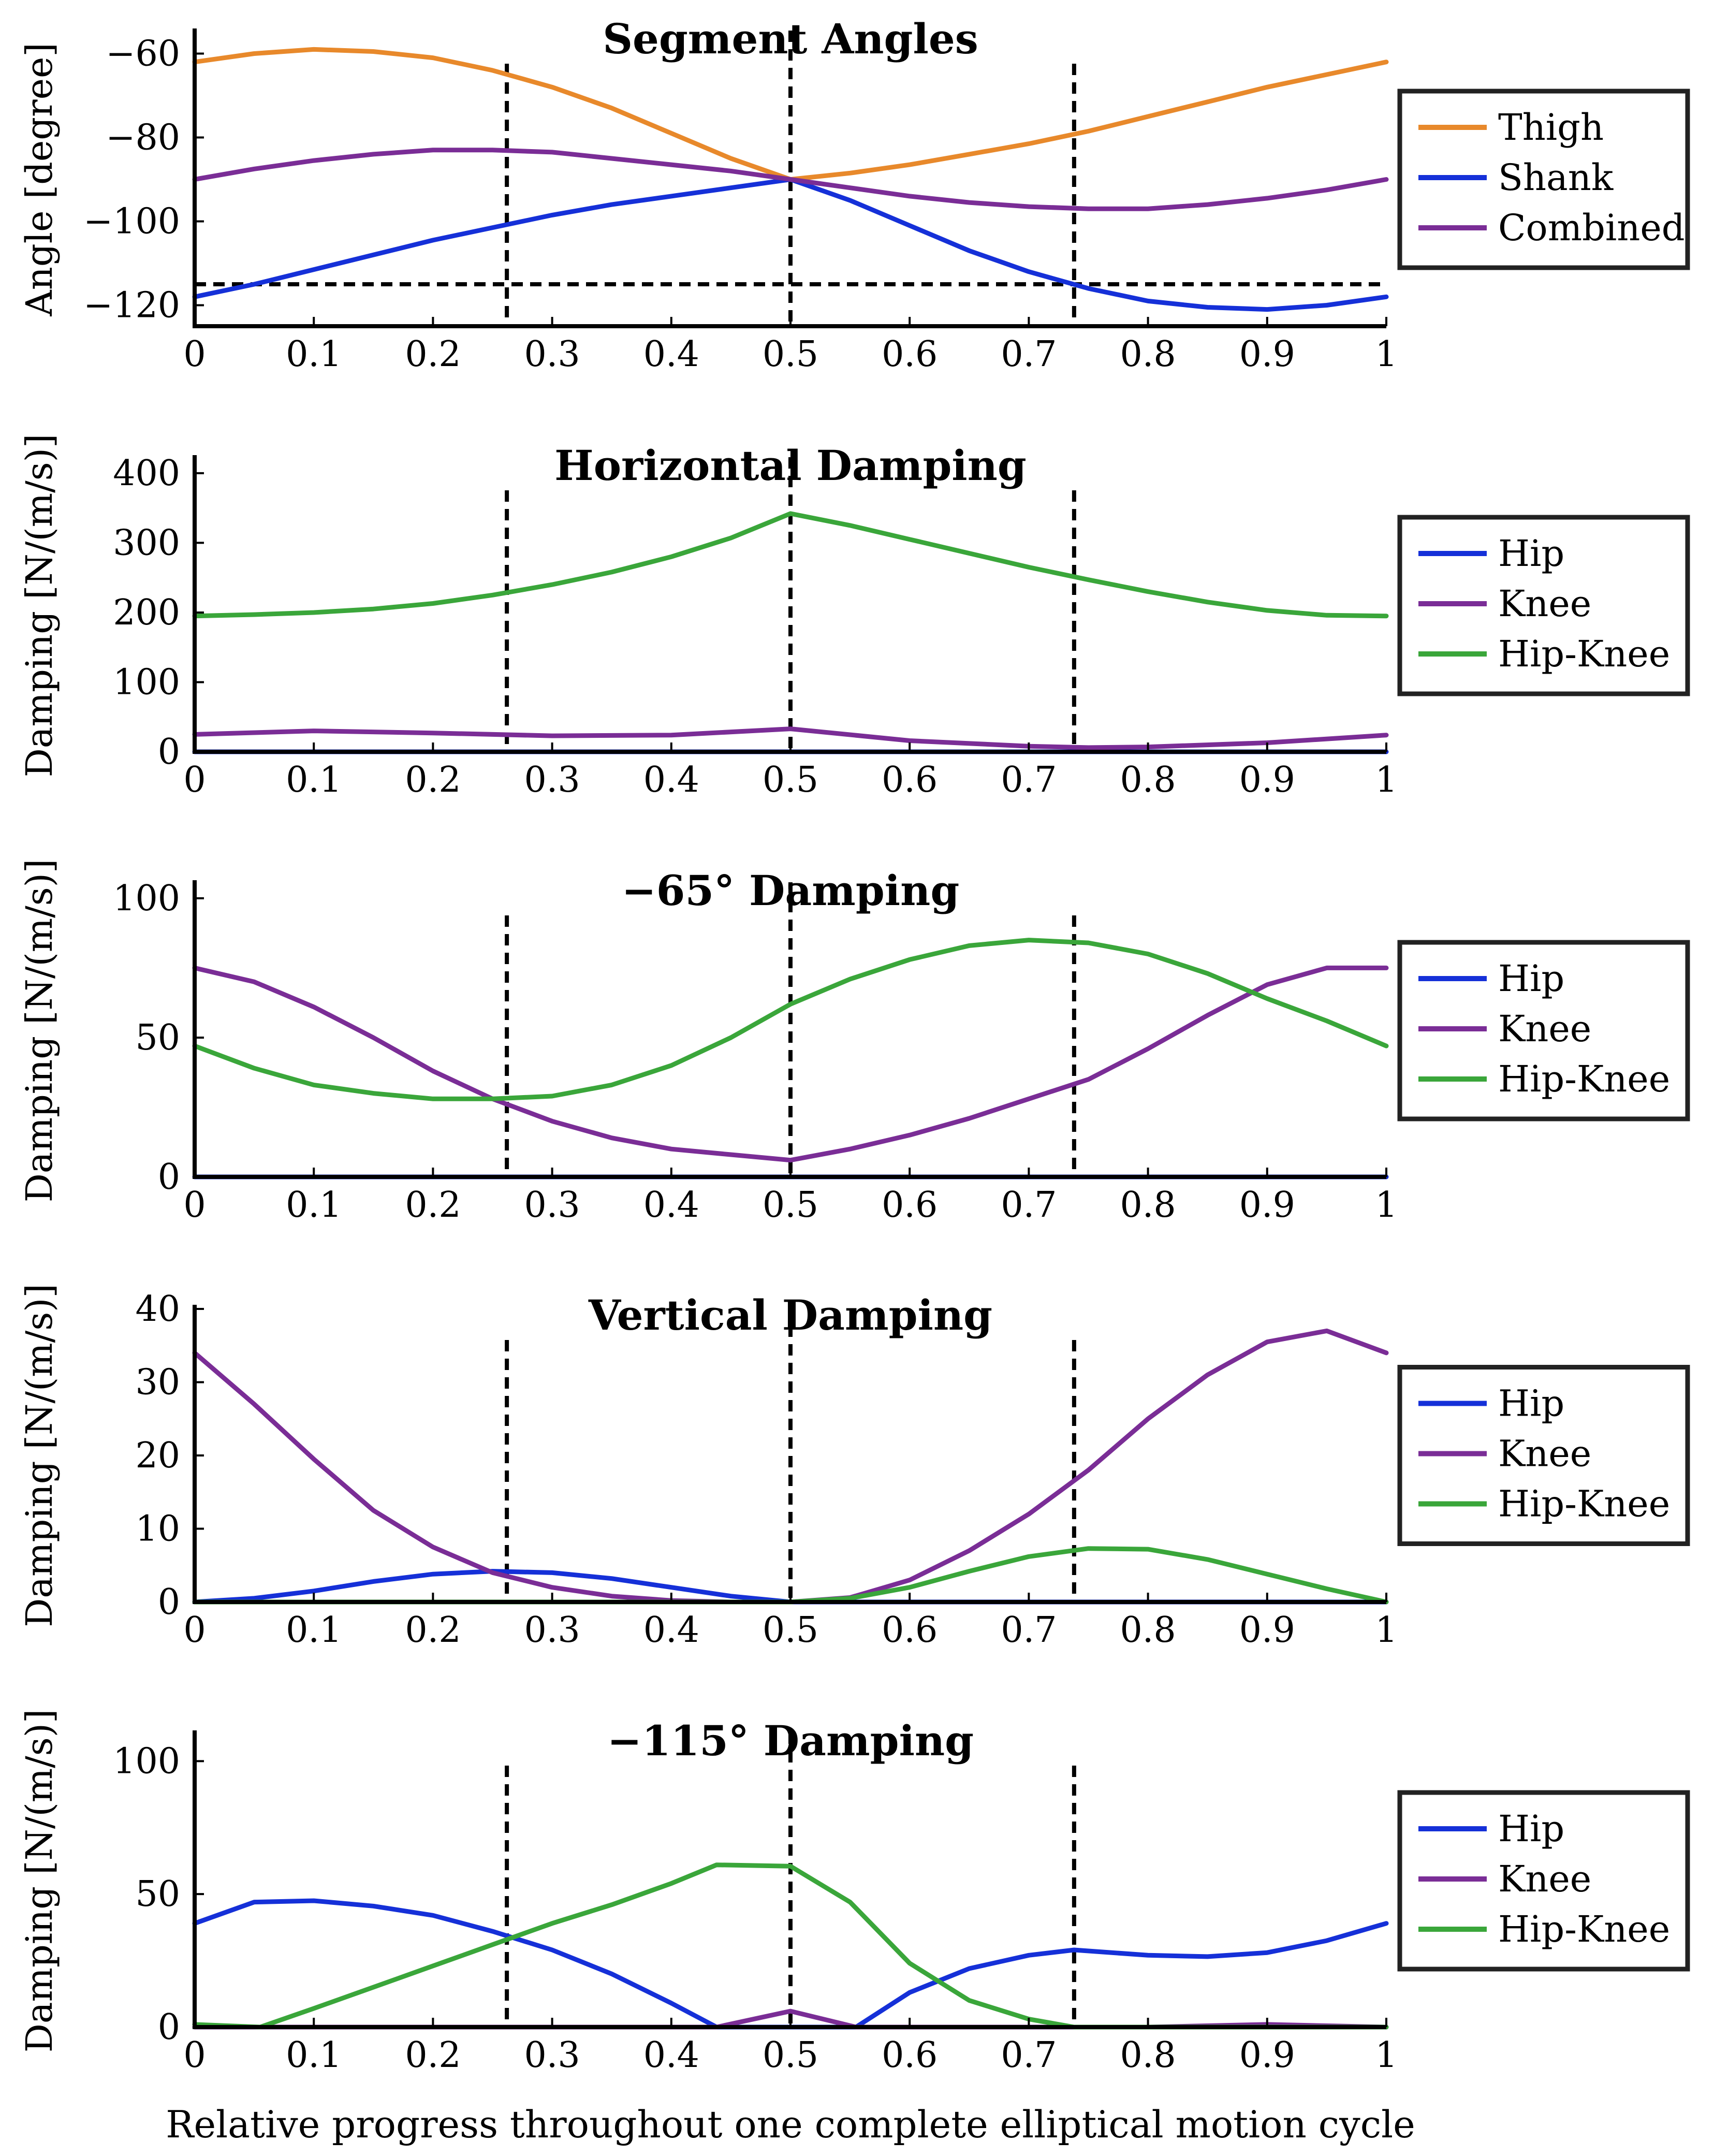 This screenshot has width=1714, height=2156. What do you see at coordinates (143, 138) in the screenshot?
I see `y-tick-label: −80` at bounding box center [143, 138].